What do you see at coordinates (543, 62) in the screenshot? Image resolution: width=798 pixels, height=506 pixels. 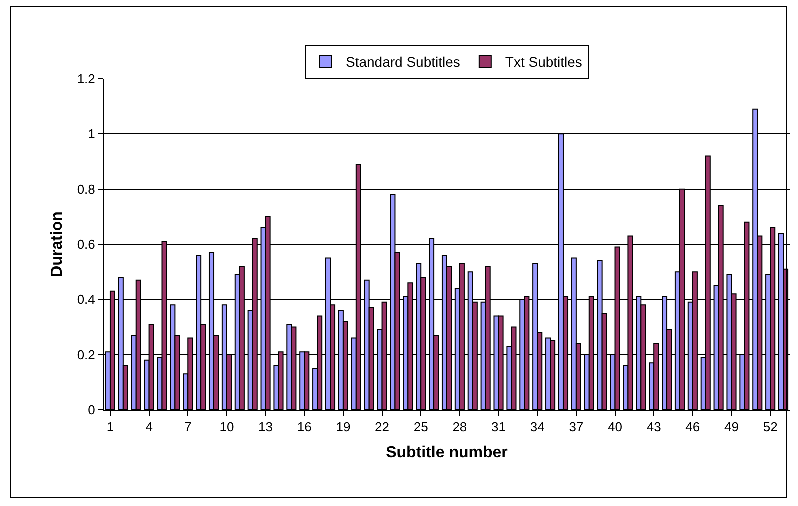 I see `legend-label: Txt Subtitles` at bounding box center [543, 62].